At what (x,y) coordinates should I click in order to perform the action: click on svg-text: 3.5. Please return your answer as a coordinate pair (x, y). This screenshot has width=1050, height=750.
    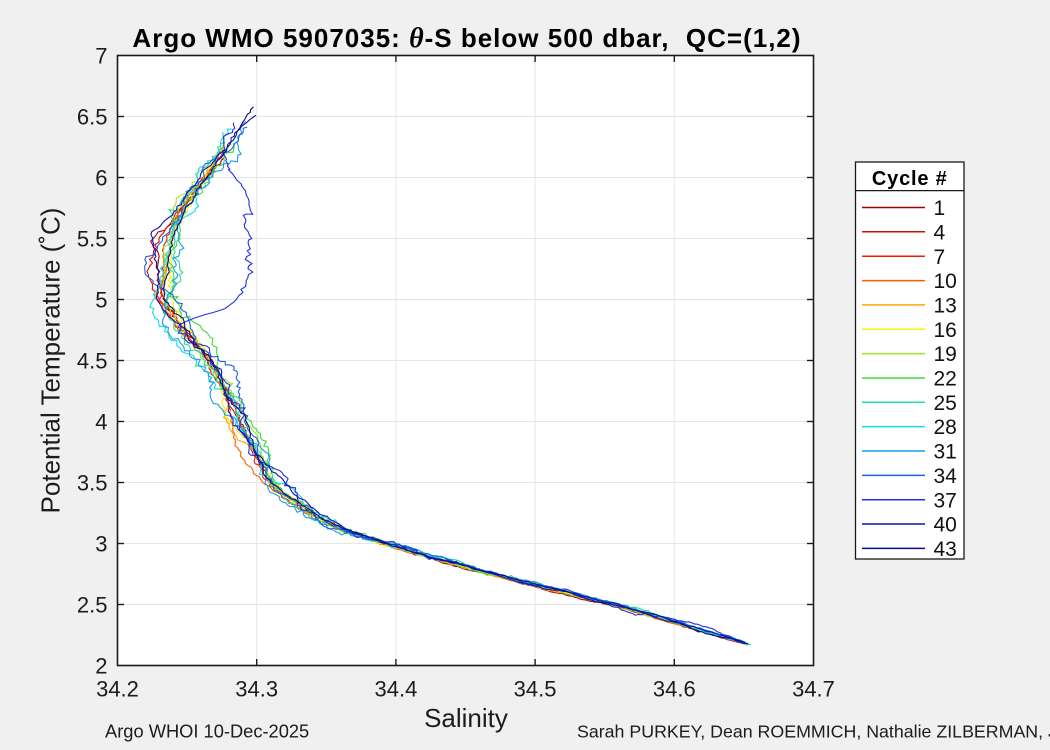
    Looking at the image, I should click on (92, 483).